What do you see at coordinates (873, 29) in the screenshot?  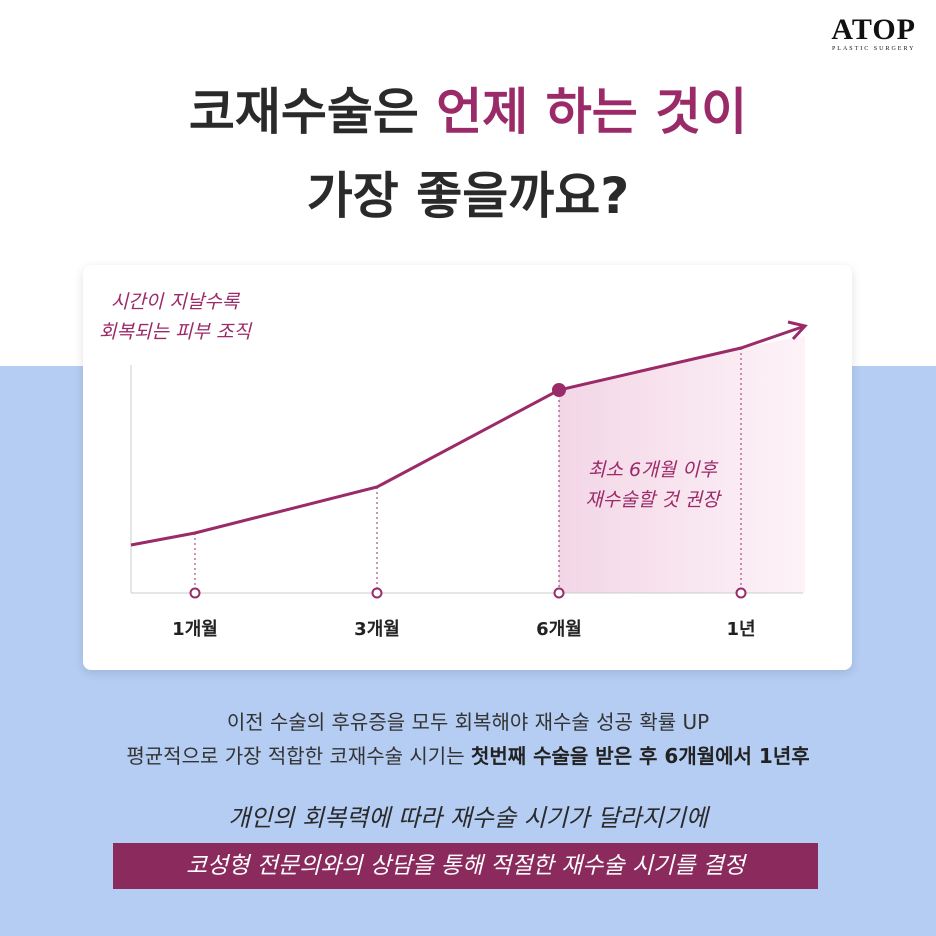 I see `logo-name: ATOP` at bounding box center [873, 29].